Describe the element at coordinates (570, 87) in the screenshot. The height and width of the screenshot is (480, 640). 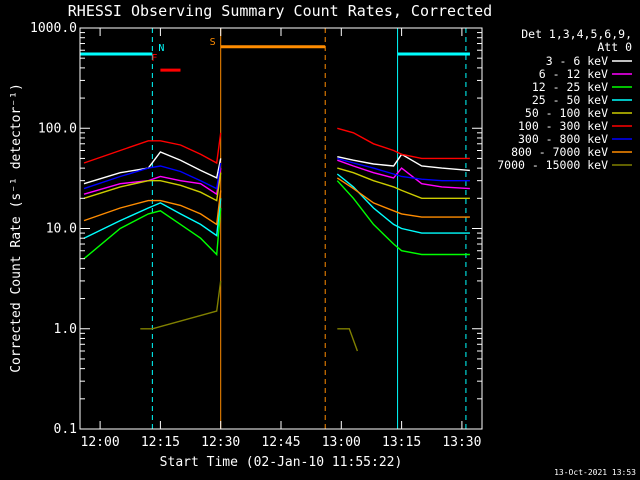
I see `legend-label-2: 12 - 25 keV` at that location.